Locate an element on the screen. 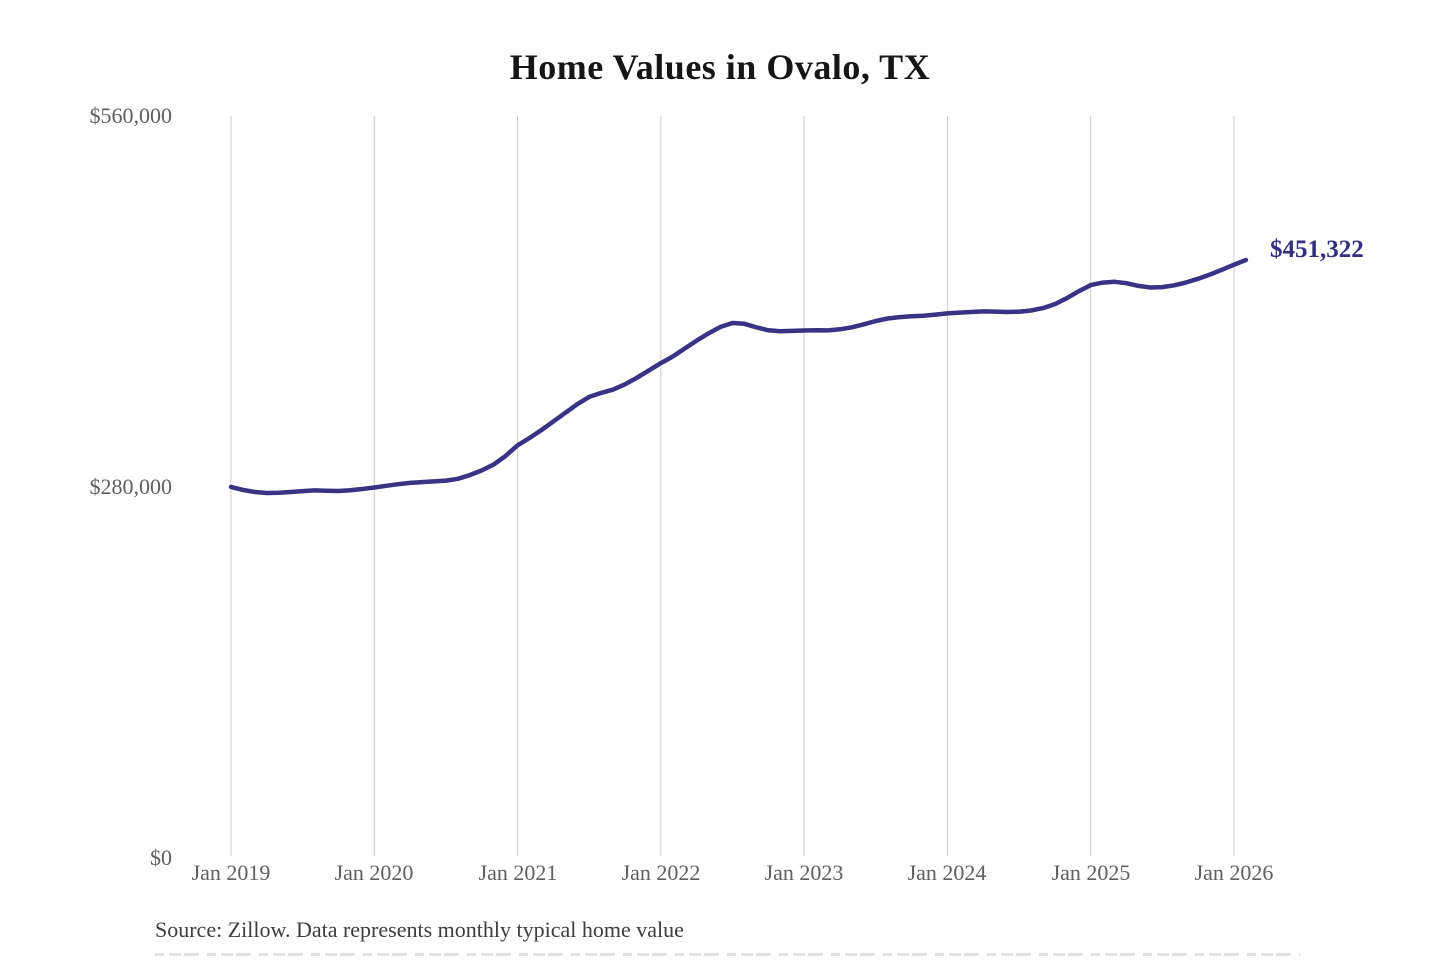 The width and height of the screenshot is (1440, 960). chart-title: Home Values in Ovalo, TX is located at coordinates (720, 67).